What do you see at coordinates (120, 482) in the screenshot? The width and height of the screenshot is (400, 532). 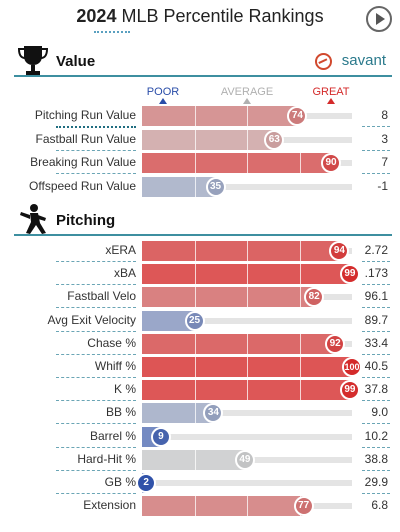 I see `metric-name: GB %` at bounding box center [120, 482].